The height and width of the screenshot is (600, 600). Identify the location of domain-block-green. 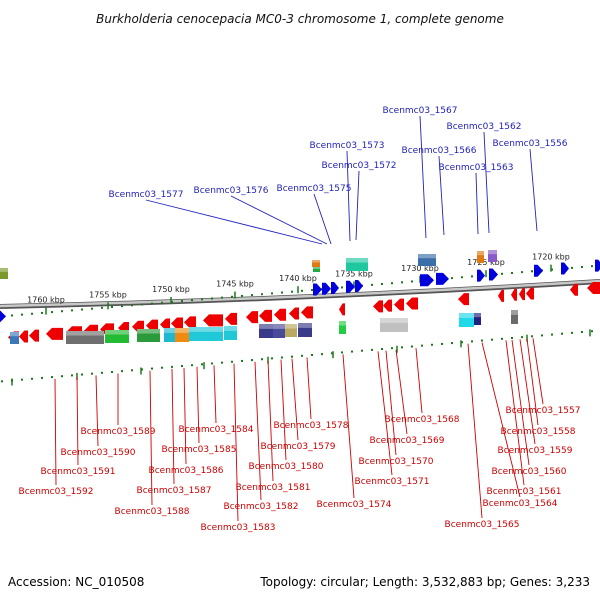
(316, 269).